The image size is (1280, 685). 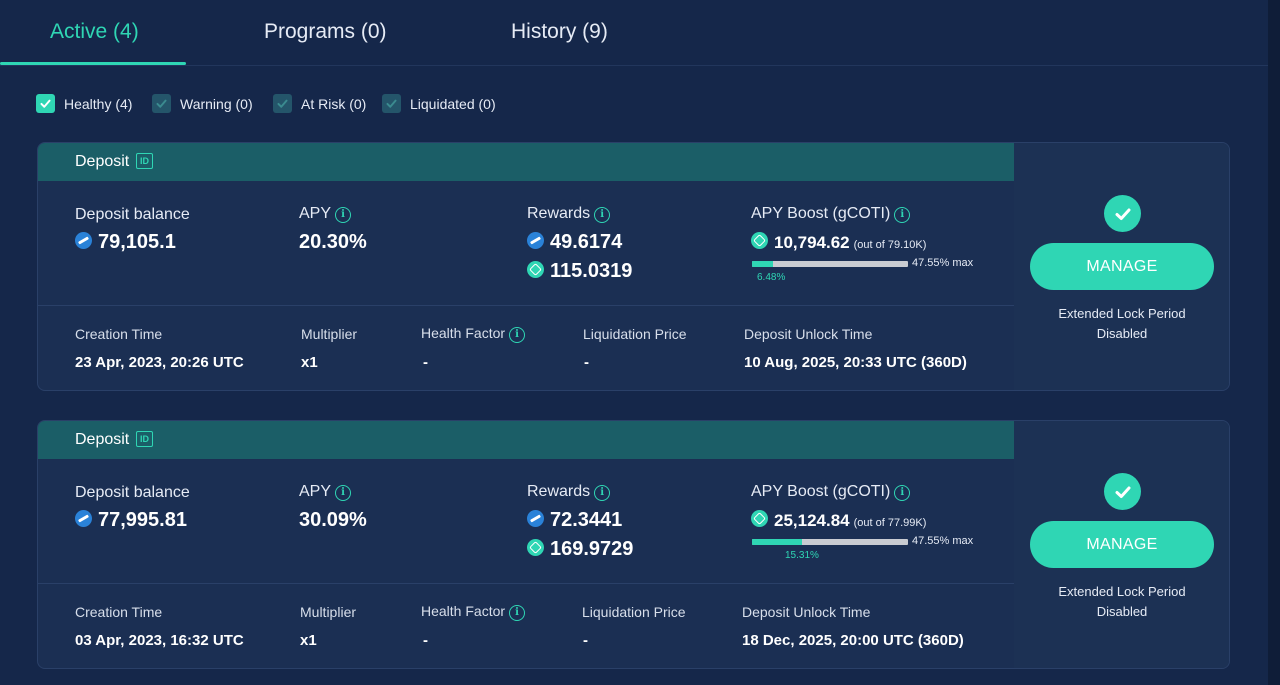 What do you see at coordinates (592, 549) in the screenshot?
I see `reward-gcoti-amount: 169.9729` at bounding box center [592, 549].